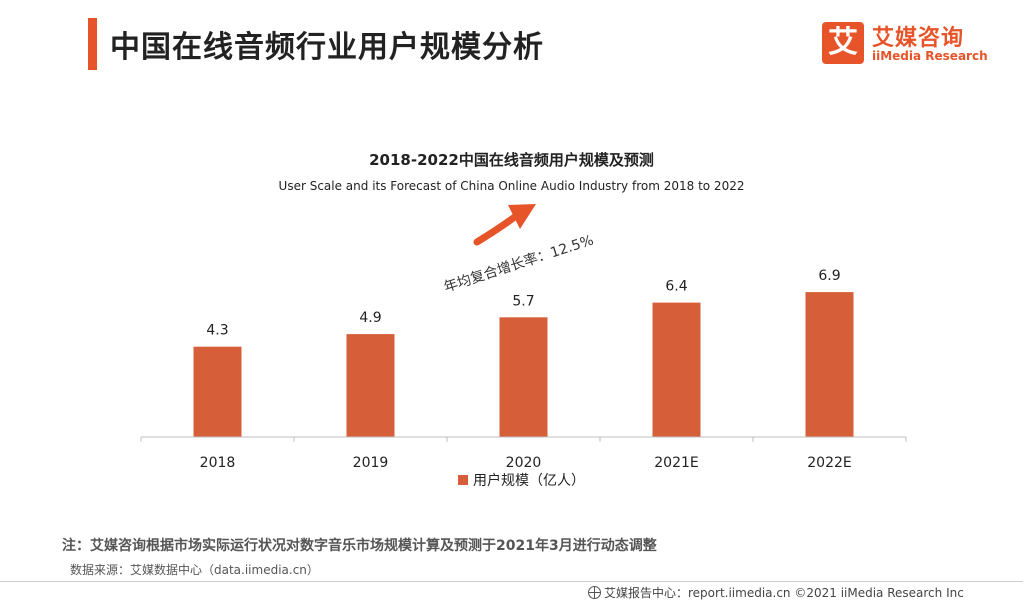 The width and height of the screenshot is (1023, 607). Describe the element at coordinates (519, 263) in the screenshot. I see `cagr-annotation: 年均复合增长率：12.5%` at that location.